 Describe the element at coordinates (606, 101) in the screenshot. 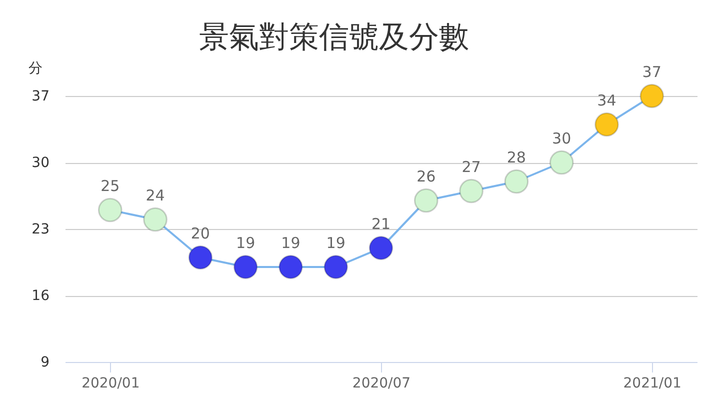

I see `data-label: 34` at that location.